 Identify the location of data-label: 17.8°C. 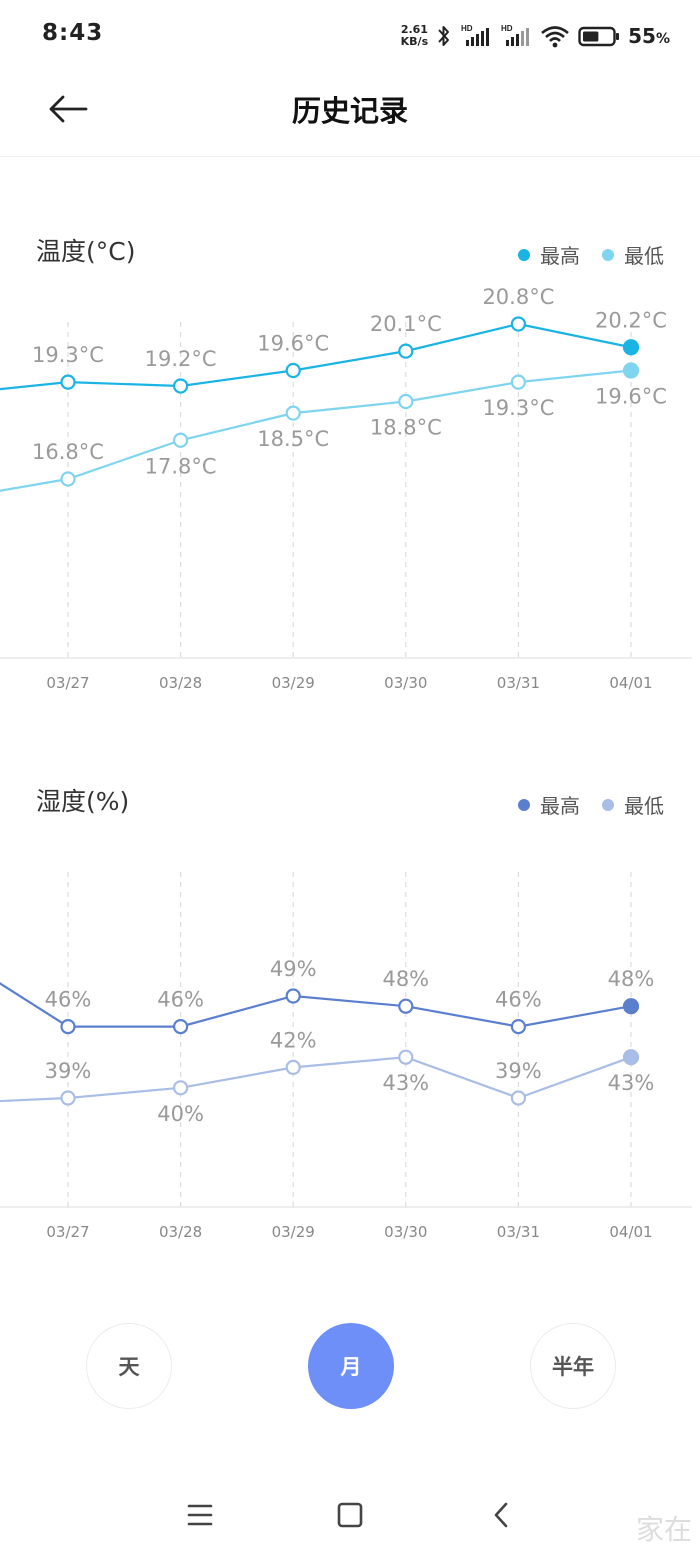
(181, 466).